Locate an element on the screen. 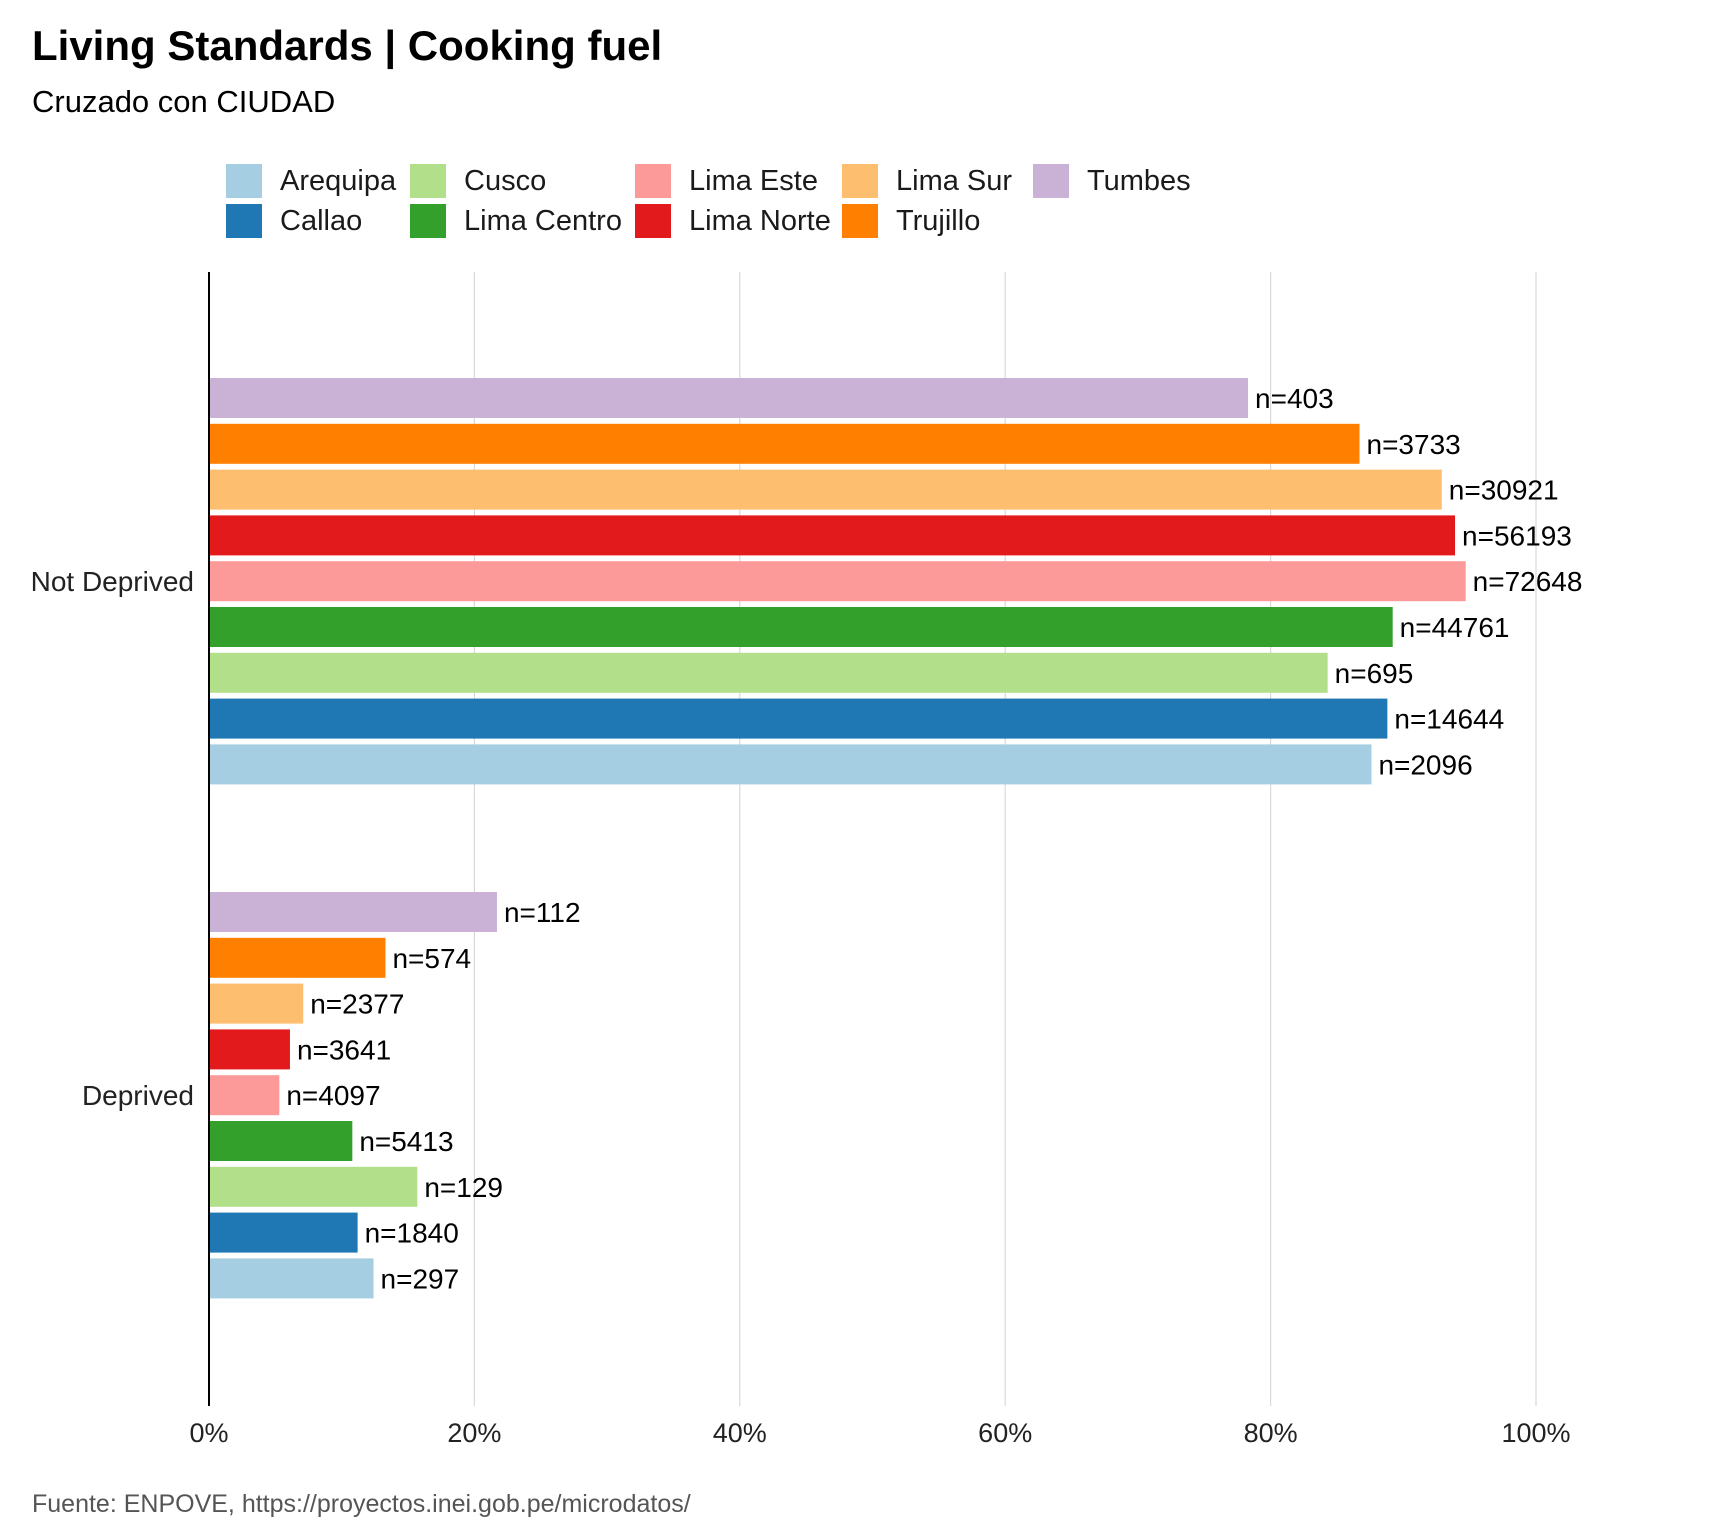 This screenshot has width=1728, height=1536. legend-item: Lima Norte is located at coordinates (733, 221).